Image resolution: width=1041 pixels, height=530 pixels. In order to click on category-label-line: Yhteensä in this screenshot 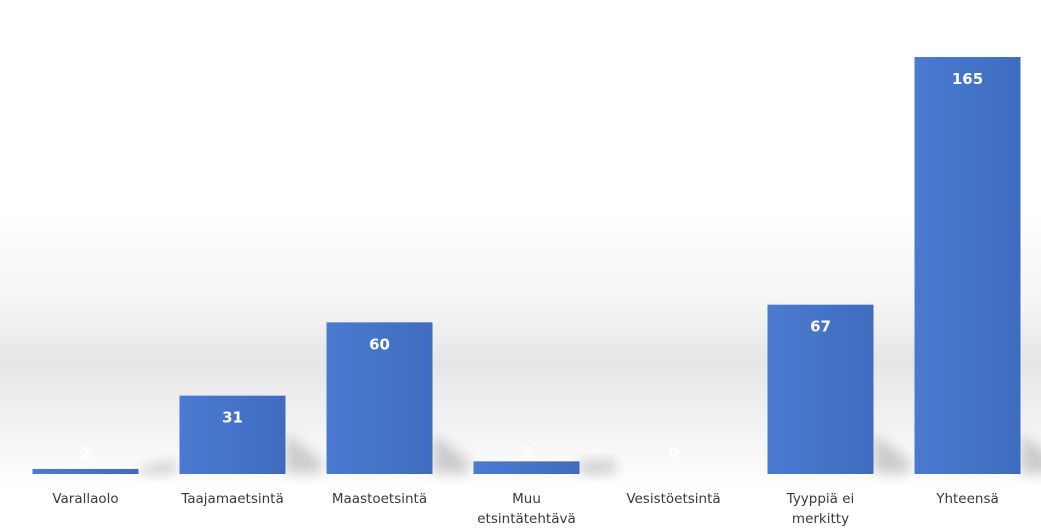, I will do `click(967, 499)`.